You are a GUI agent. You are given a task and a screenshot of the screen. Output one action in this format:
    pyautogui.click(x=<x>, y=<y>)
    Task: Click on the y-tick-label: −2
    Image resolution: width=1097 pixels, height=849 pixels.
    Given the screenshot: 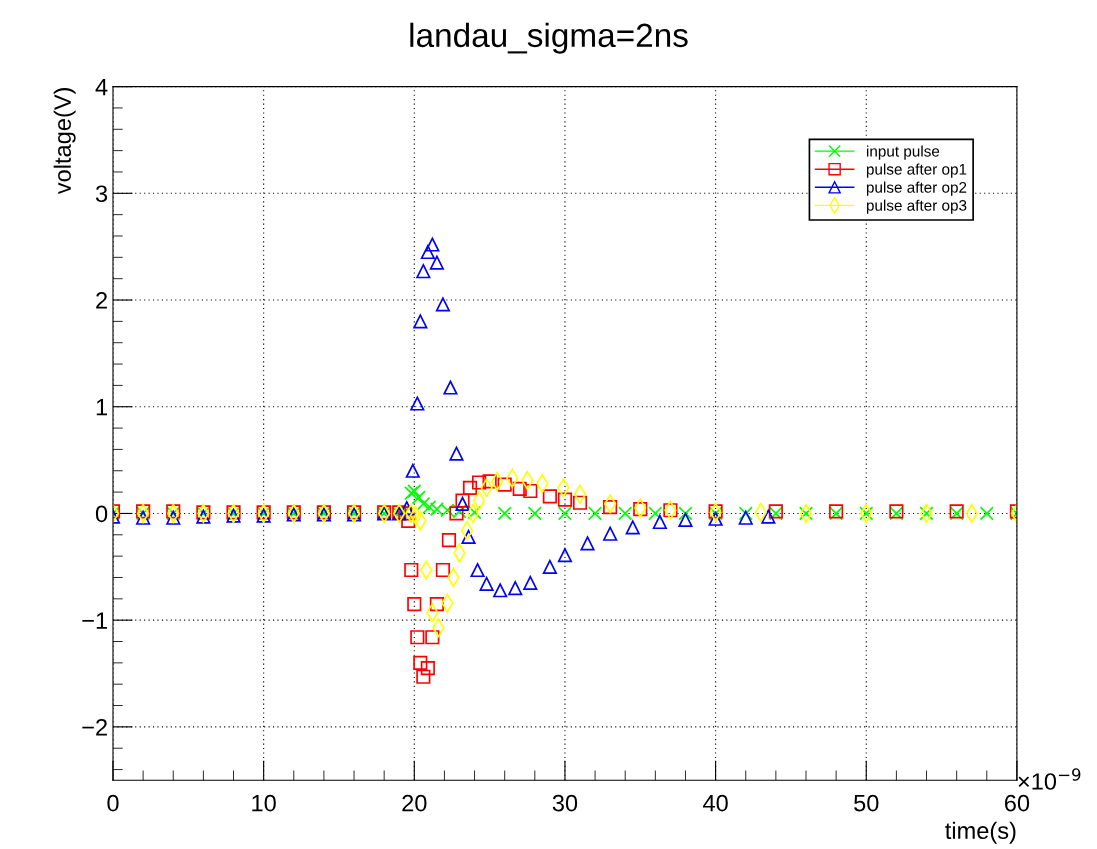 What is the action you would take?
    pyautogui.click(x=94, y=727)
    